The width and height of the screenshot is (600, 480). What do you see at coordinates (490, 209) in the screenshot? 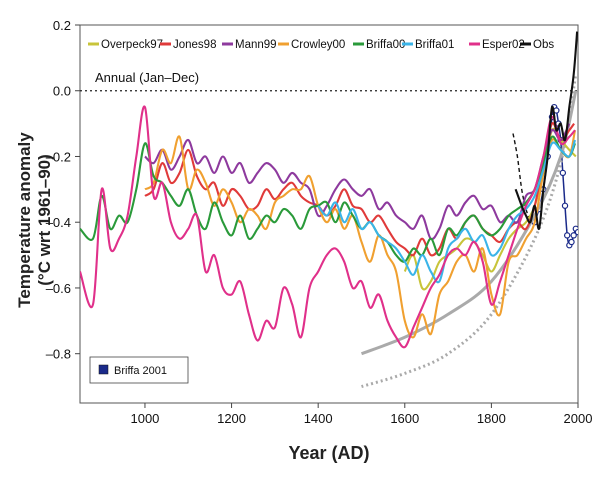
I see `series-line-overpeck97` at bounding box center [490, 209].